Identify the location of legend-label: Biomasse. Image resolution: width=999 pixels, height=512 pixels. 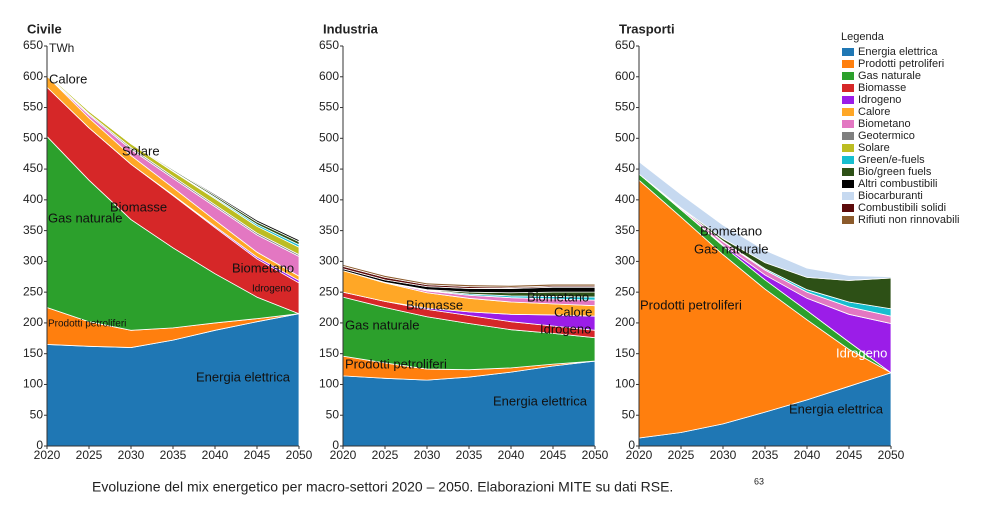
(882, 88).